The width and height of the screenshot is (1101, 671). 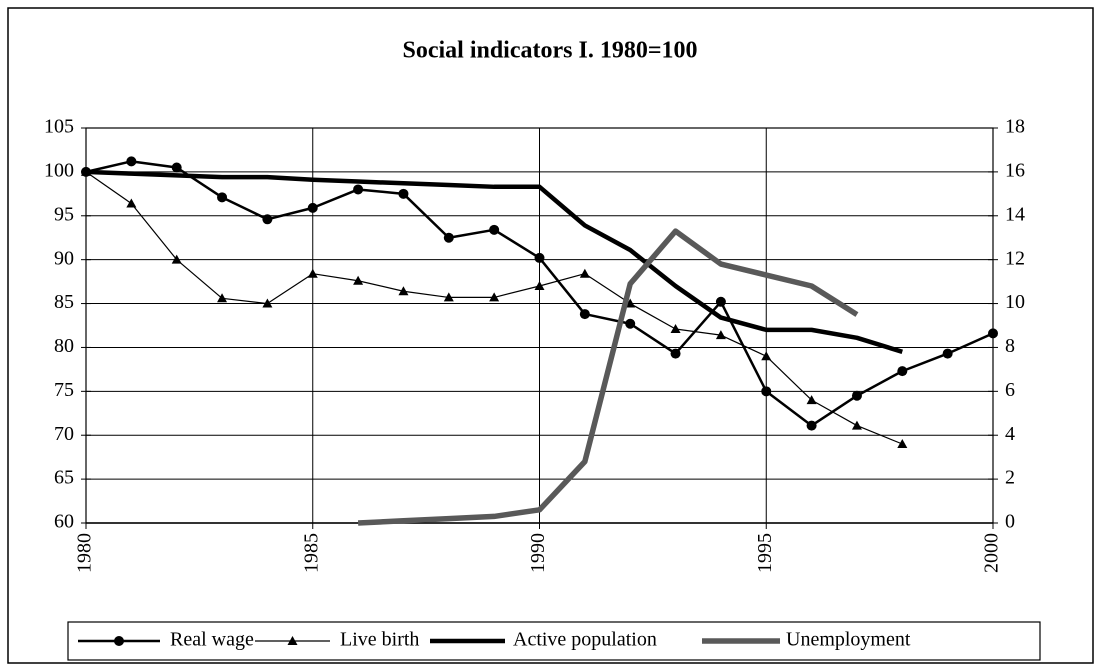 I want to click on y2-tick-label: 18, so click(x=1015, y=127).